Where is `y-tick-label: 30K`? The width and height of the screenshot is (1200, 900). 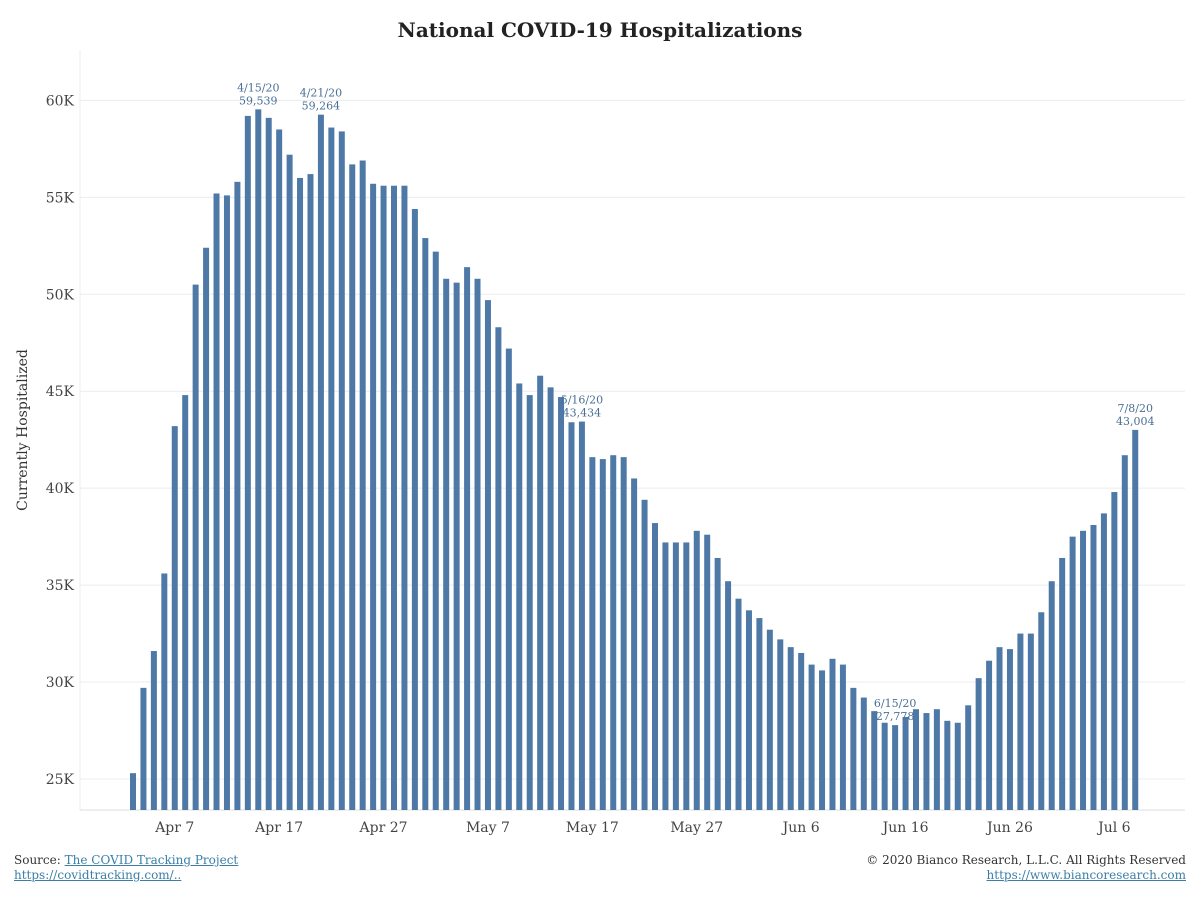
y-tick-label: 30K is located at coordinates (60, 683).